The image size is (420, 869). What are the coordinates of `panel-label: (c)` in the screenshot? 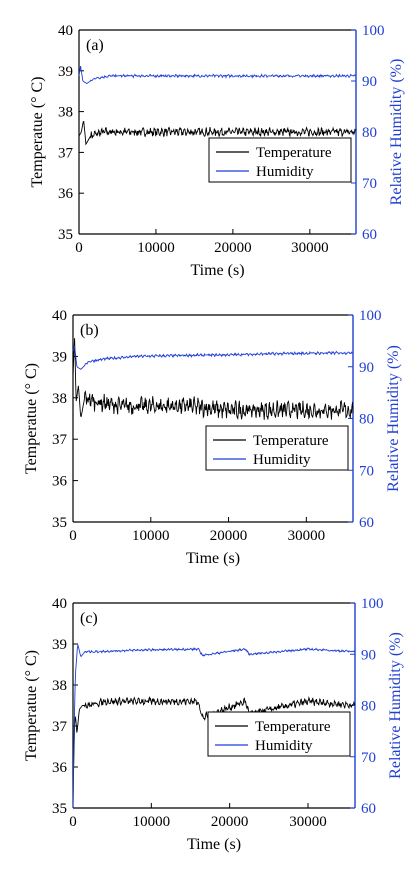 It's located at (89, 618).